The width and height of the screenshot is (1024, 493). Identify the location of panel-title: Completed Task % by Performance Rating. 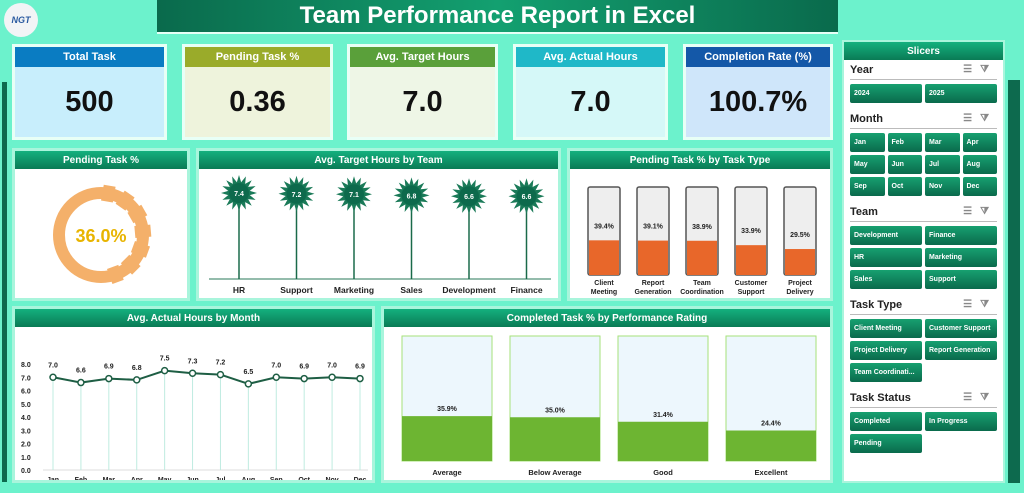
(607, 318).